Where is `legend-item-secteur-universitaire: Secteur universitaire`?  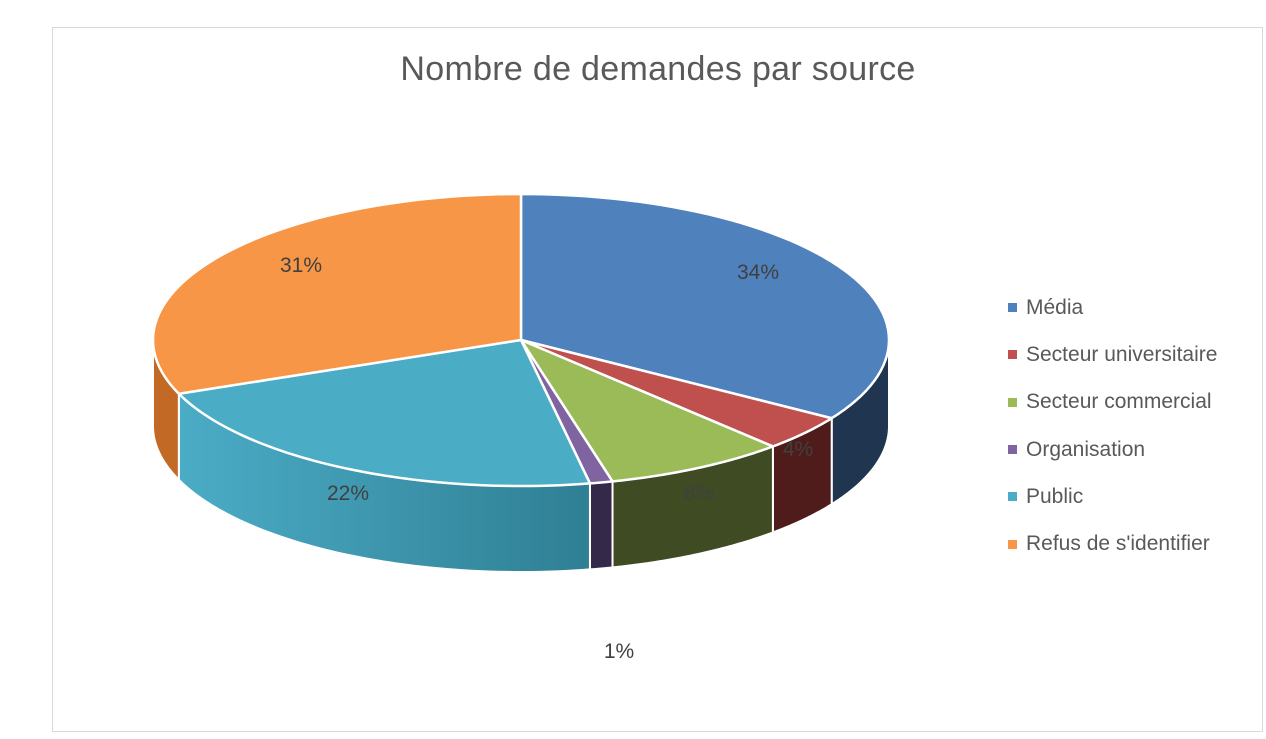
legend-item-secteur-universitaire: Secteur universitaire is located at coordinates (1112, 354).